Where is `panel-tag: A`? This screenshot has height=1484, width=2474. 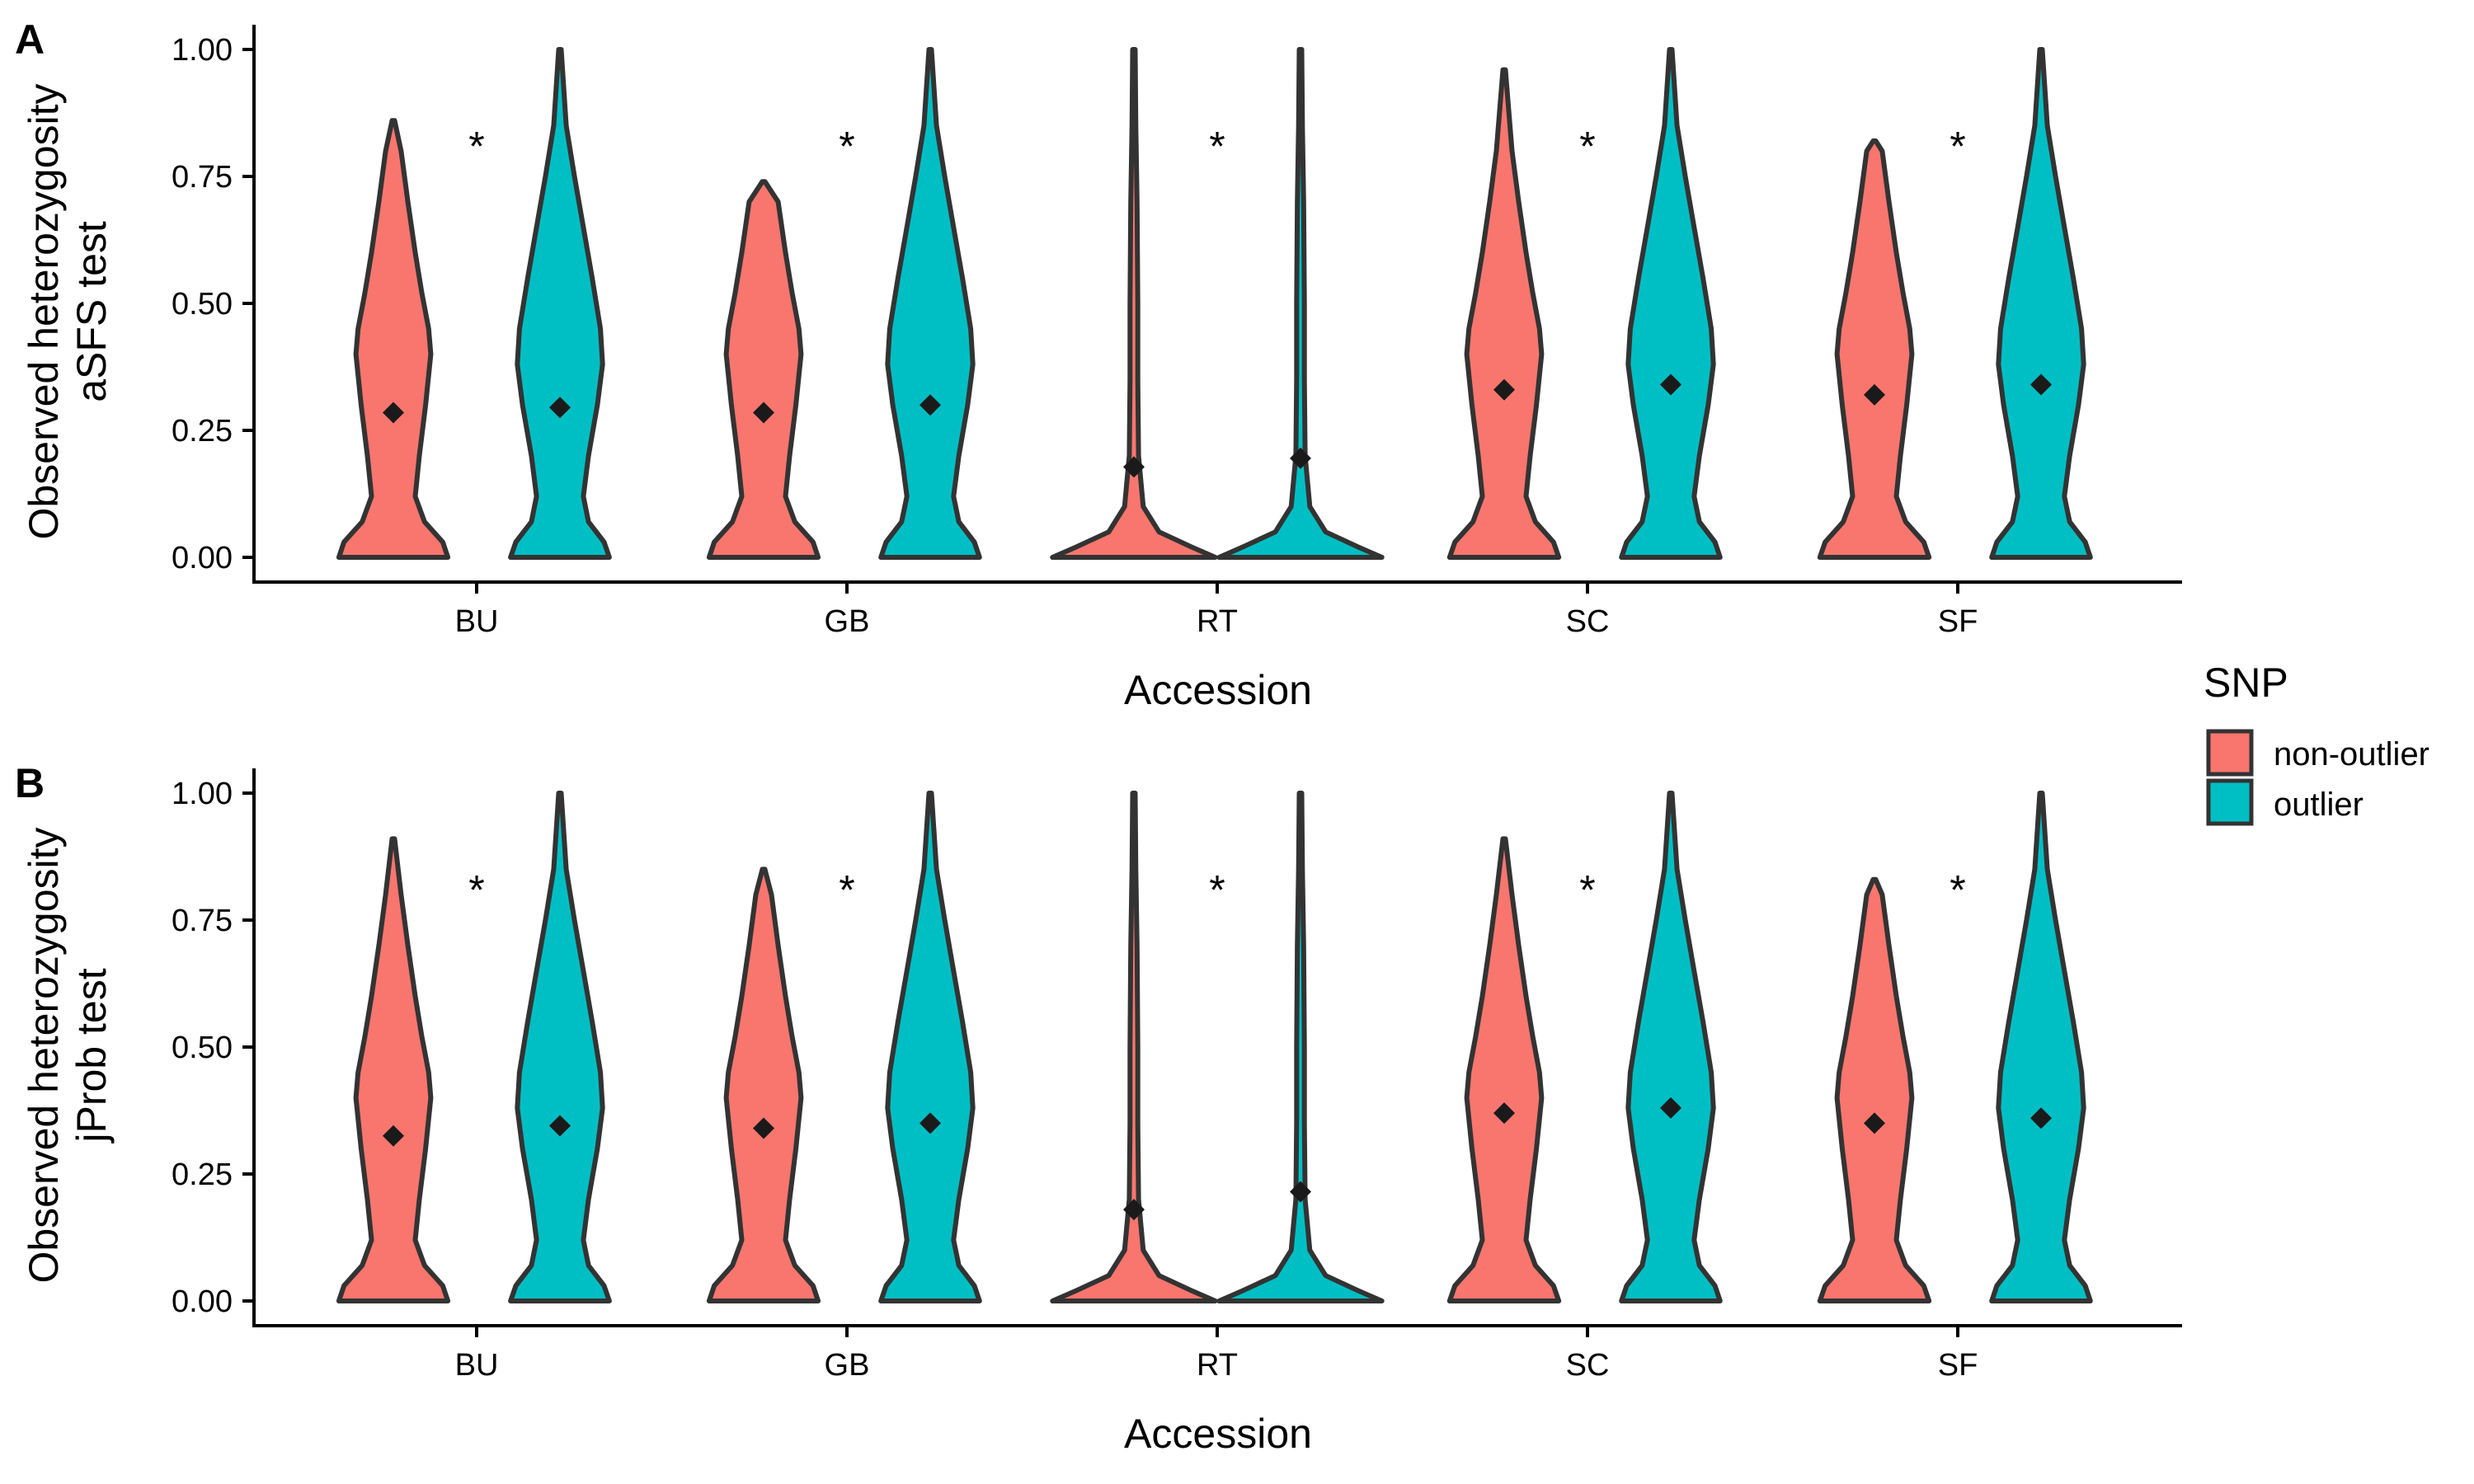
panel-tag: A is located at coordinates (30, 39).